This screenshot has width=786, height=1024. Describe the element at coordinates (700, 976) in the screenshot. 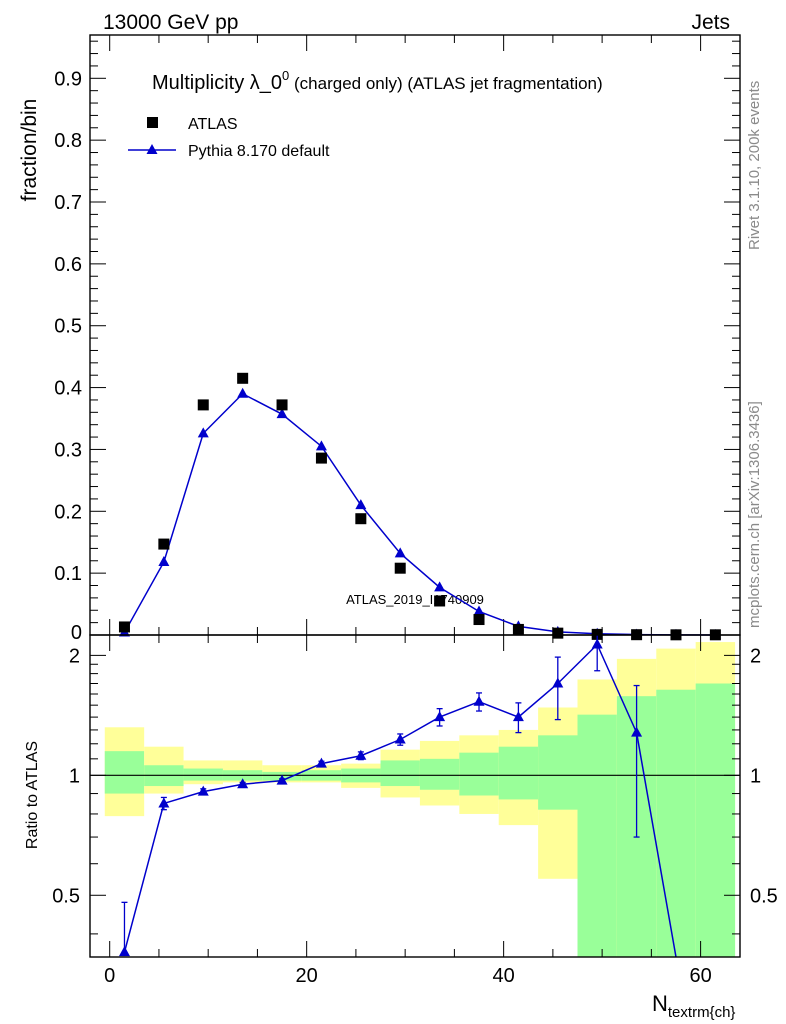

I see `x-tick-label: 60` at that location.